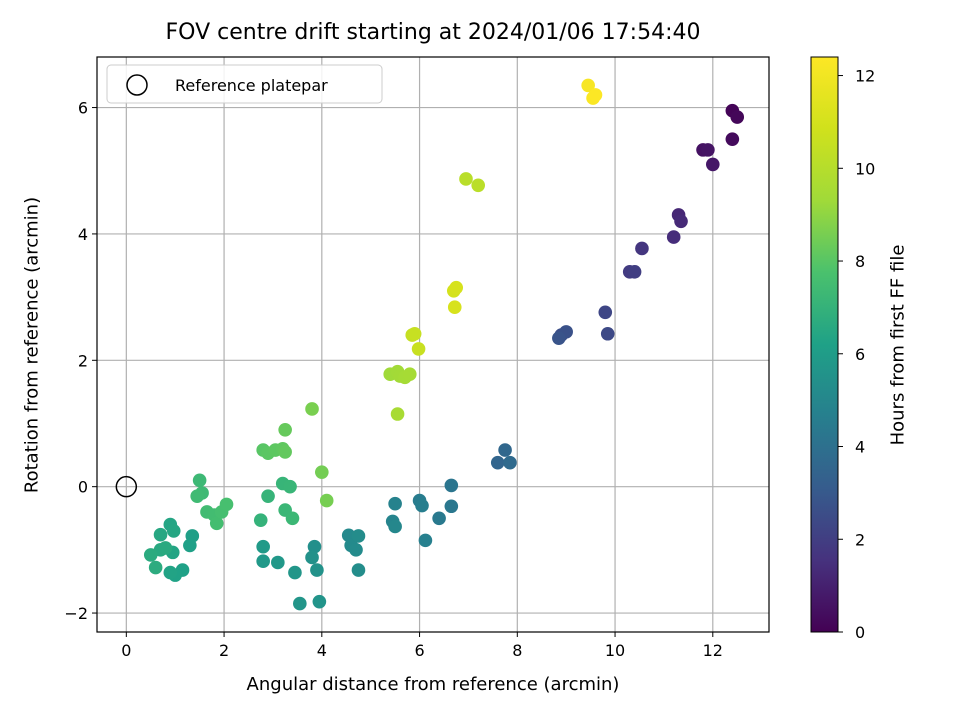  I want to click on colorbar-tick-label: 6, so click(860, 354).